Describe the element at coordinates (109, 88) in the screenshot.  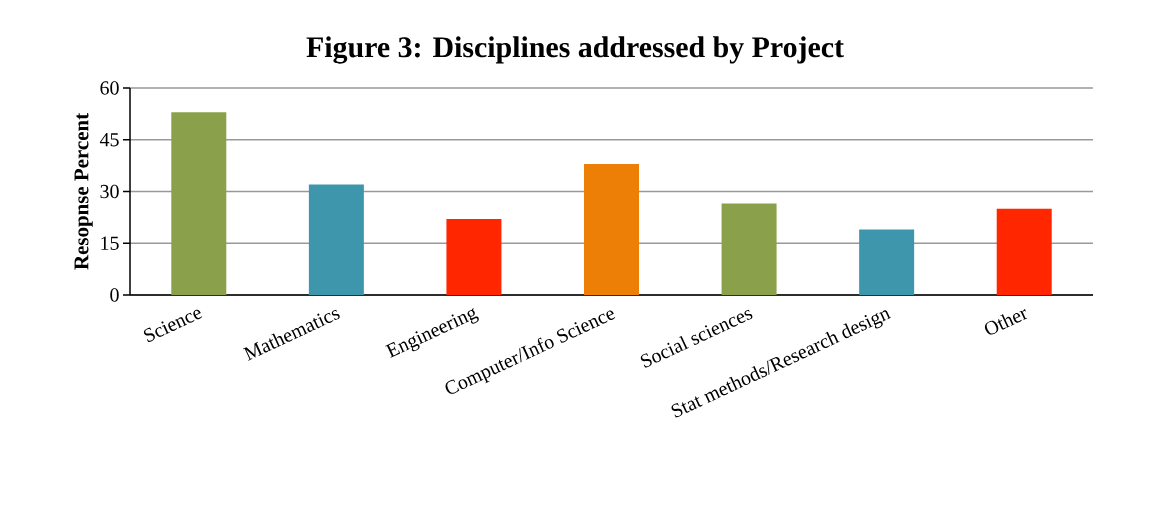
I see `y-tick-label: 60` at that location.